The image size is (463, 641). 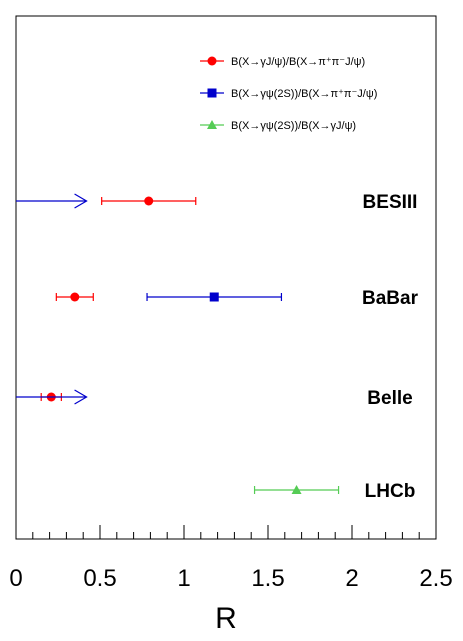 I want to click on legend-entry-1: B(X→γψ(2S))/B(X→π⁺π⁻J/ψ), so click(x=288, y=94).